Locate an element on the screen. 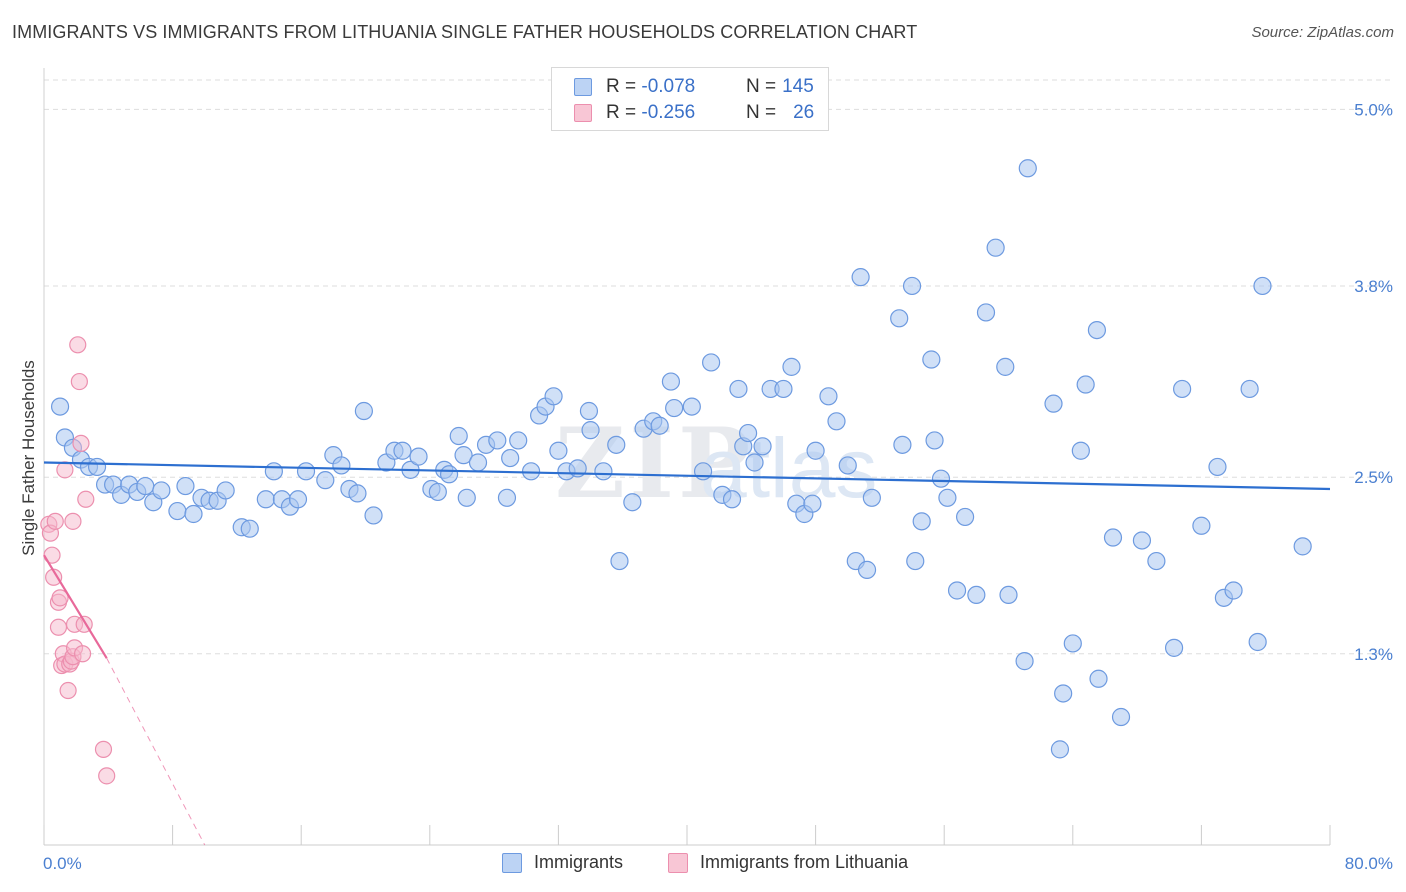  correlation-legend: R = -0.078 N = 145 R = -0.256 N = 26 is located at coordinates (690, 99).